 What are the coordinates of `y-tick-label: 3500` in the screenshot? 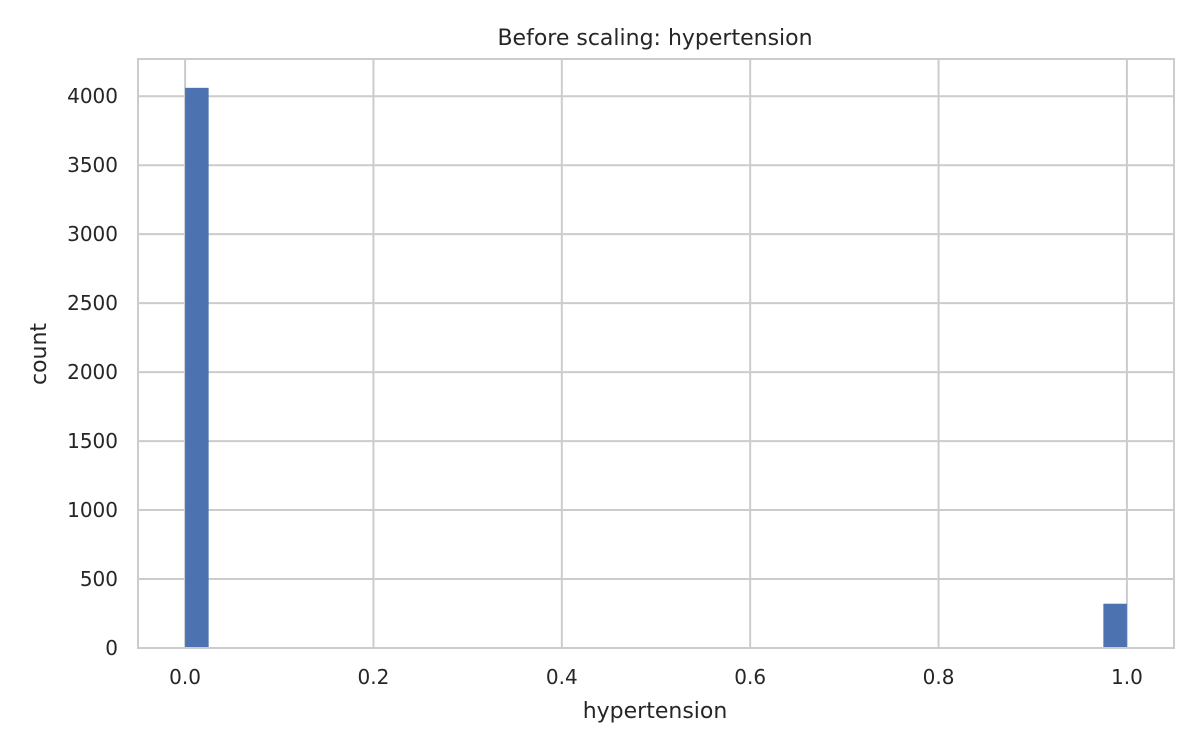 It's located at (92, 165).